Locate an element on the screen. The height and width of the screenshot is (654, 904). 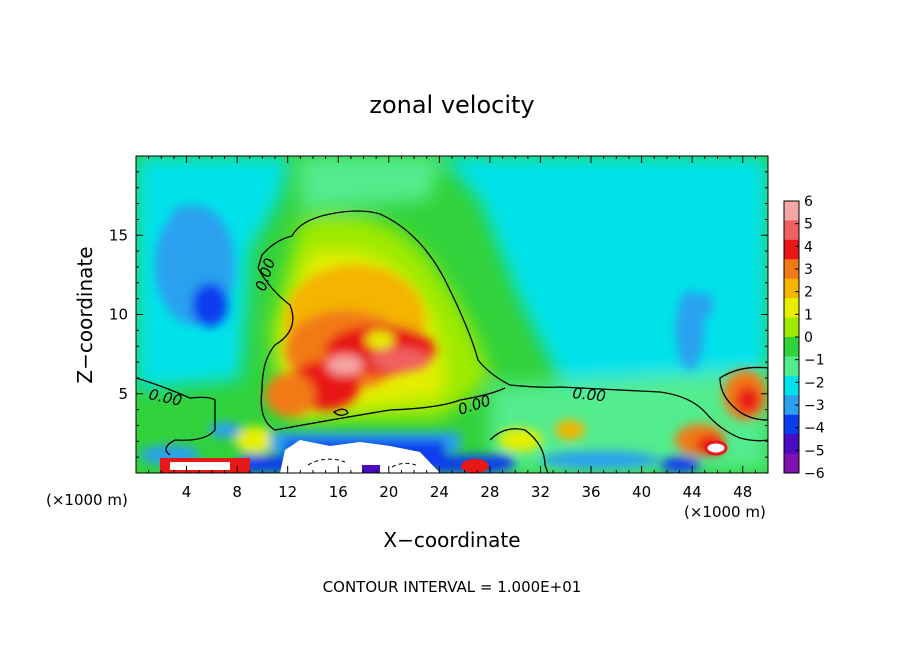
contour-small-loop is located at coordinates (340, 412).